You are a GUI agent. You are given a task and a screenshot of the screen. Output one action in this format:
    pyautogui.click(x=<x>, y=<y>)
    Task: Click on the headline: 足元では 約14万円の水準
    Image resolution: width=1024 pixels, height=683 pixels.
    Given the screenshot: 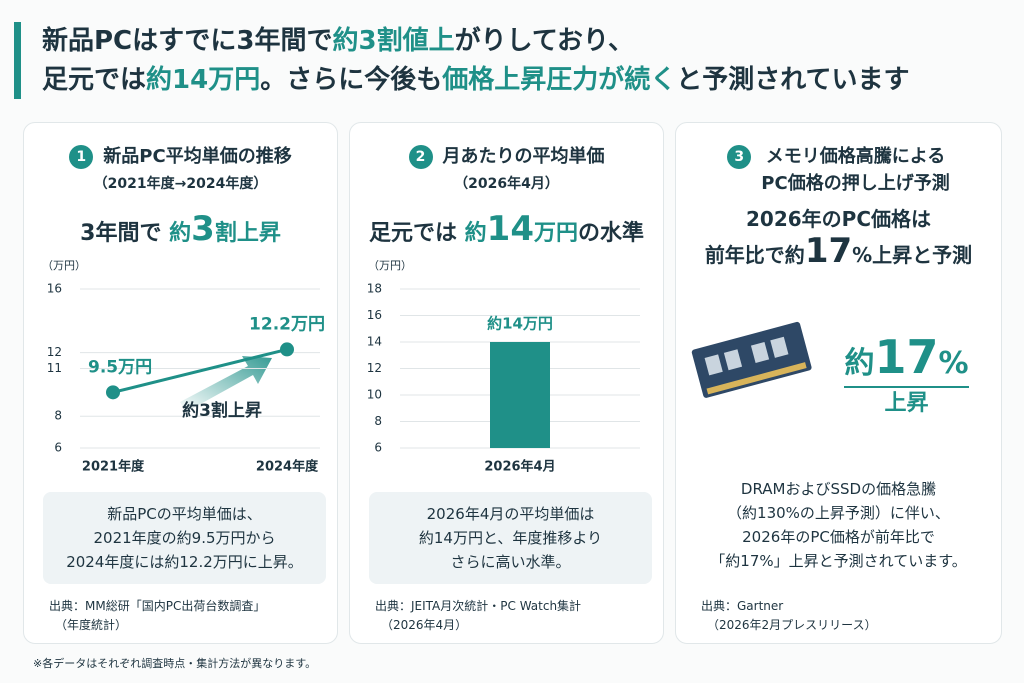 What is the action you would take?
    pyautogui.click(x=506, y=229)
    